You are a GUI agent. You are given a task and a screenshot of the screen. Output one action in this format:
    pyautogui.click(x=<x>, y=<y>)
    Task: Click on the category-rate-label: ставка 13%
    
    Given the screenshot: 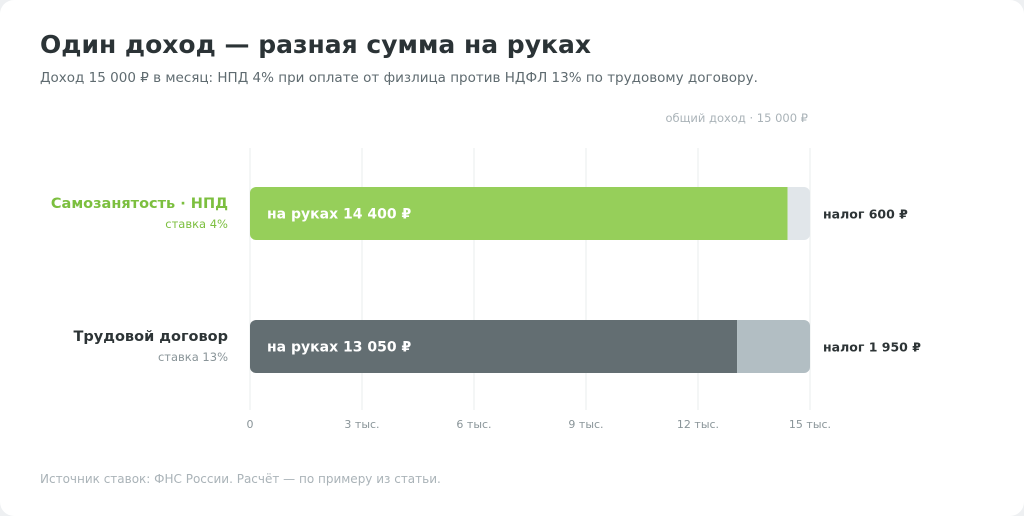 What is the action you would take?
    pyautogui.click(x=193, y=357)
    